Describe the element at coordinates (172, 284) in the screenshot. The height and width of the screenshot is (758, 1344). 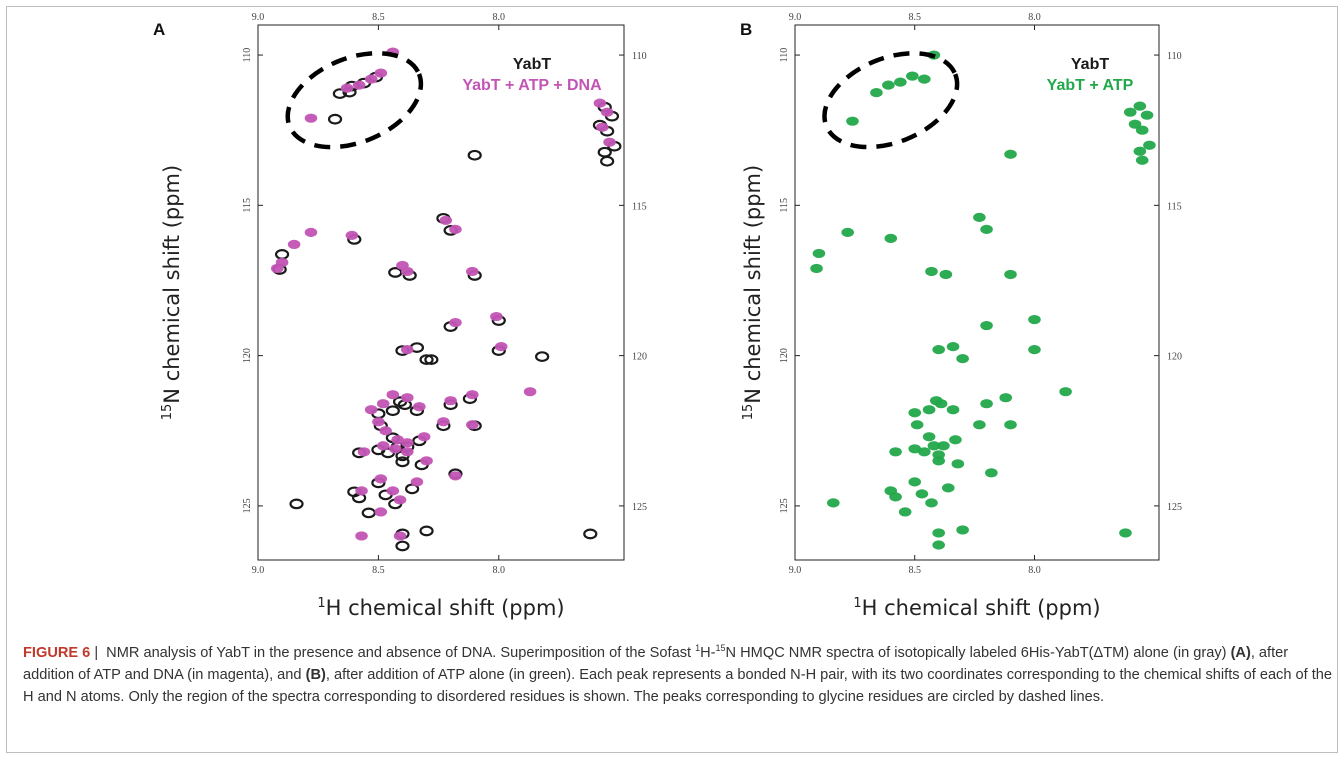
I see `panel-a-y-axis-label-main: N chemical shift (ppm)` at that location.